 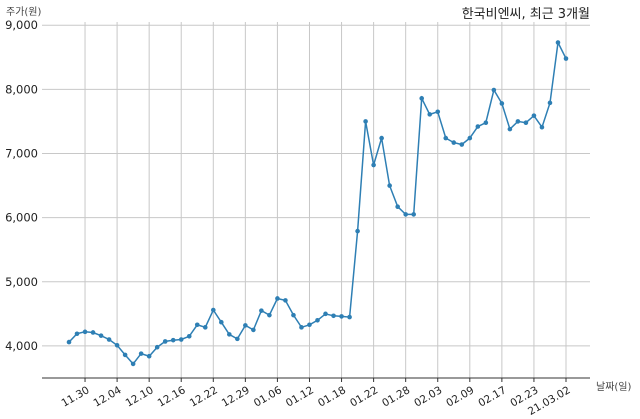 I want to click on x-tick-label: 01.12, so click(x=300, y=396).